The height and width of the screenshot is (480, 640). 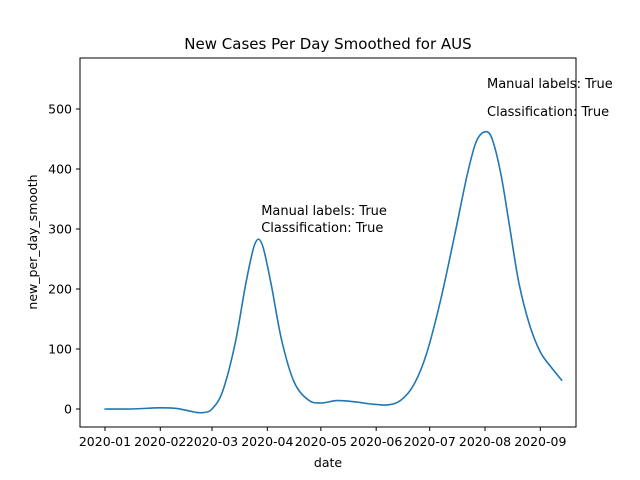 What do you see at coordinates (540, 441) in the screenshot?
I see `x-tick-label: 2020-09` at bounding box center [540, 441].